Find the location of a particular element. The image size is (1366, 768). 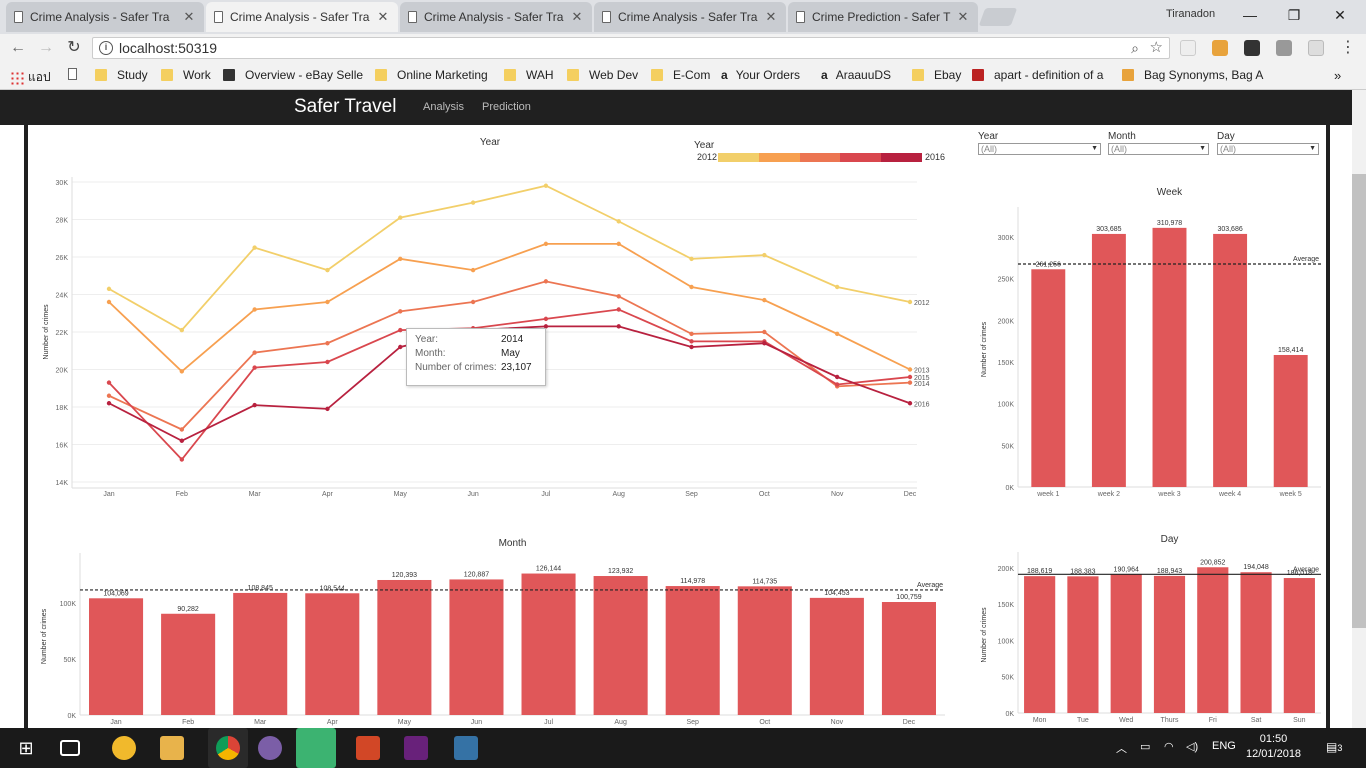

series-end-label: 2014 is located at coordinates (922, 384).